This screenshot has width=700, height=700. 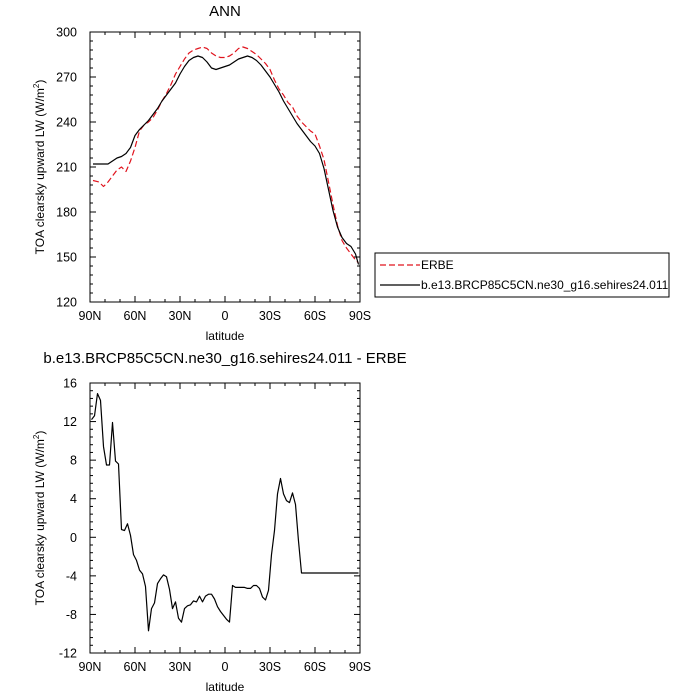 What do you see at coordinates (66, 123) in the screenshot?
I see `y-tick-label: 240` at bounding box center [66, 123].